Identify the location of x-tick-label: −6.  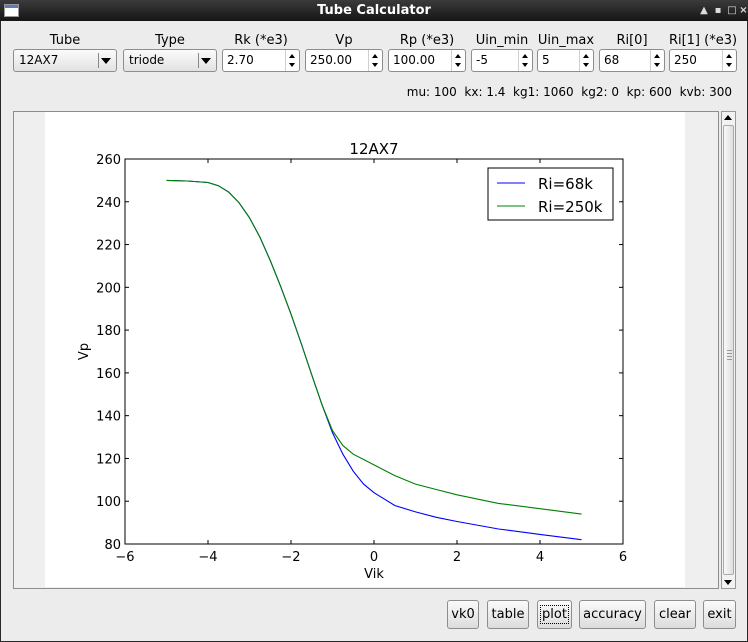
(124, 557).